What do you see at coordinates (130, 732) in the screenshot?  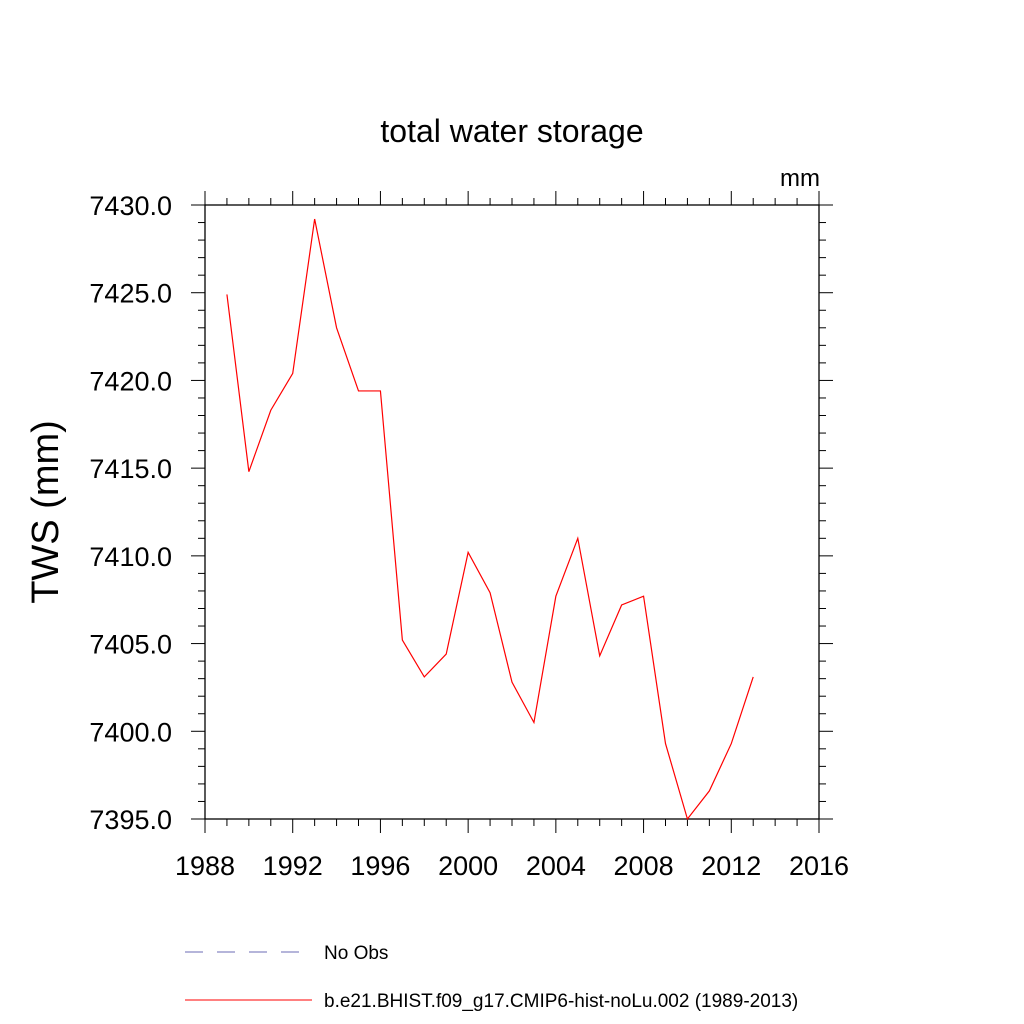 I see `y-tick-label: 7400.0` at bounding box center [130, 732].